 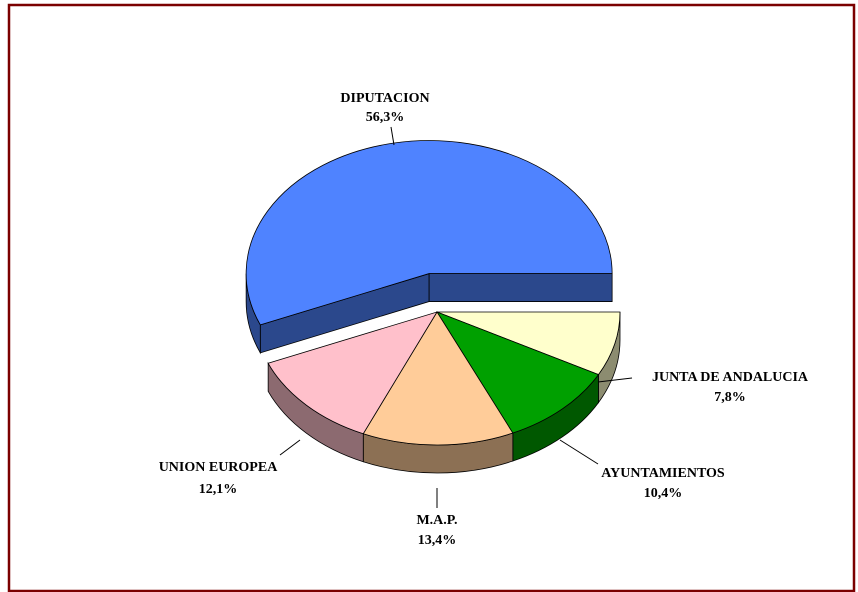 I want to click on slice-value-label: 12,1%, so click(x=218, y=489).